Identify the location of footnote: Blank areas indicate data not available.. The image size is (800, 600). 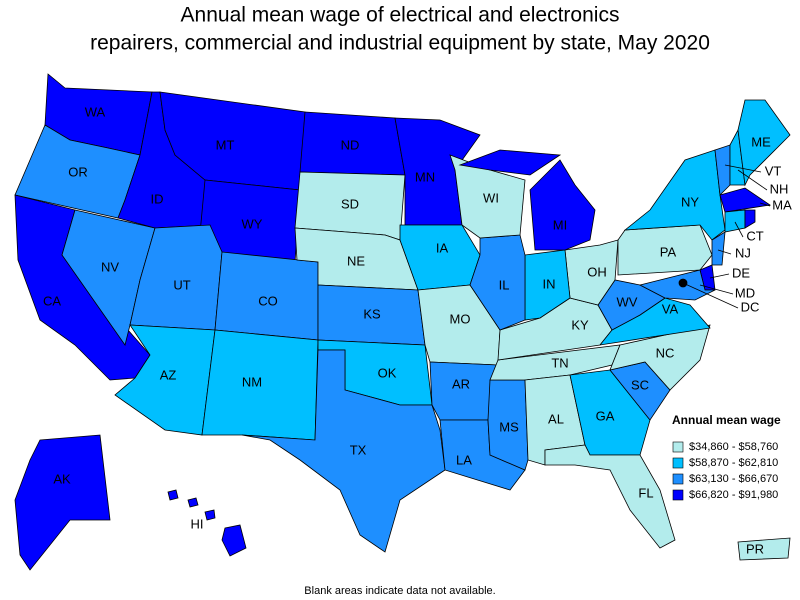
(399, 591).